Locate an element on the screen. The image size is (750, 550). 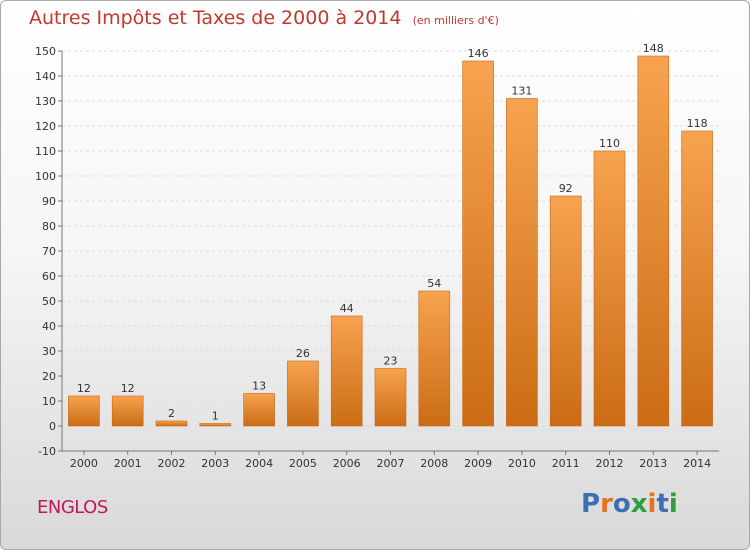
bar-2013 is located at coordinates (653, 241).